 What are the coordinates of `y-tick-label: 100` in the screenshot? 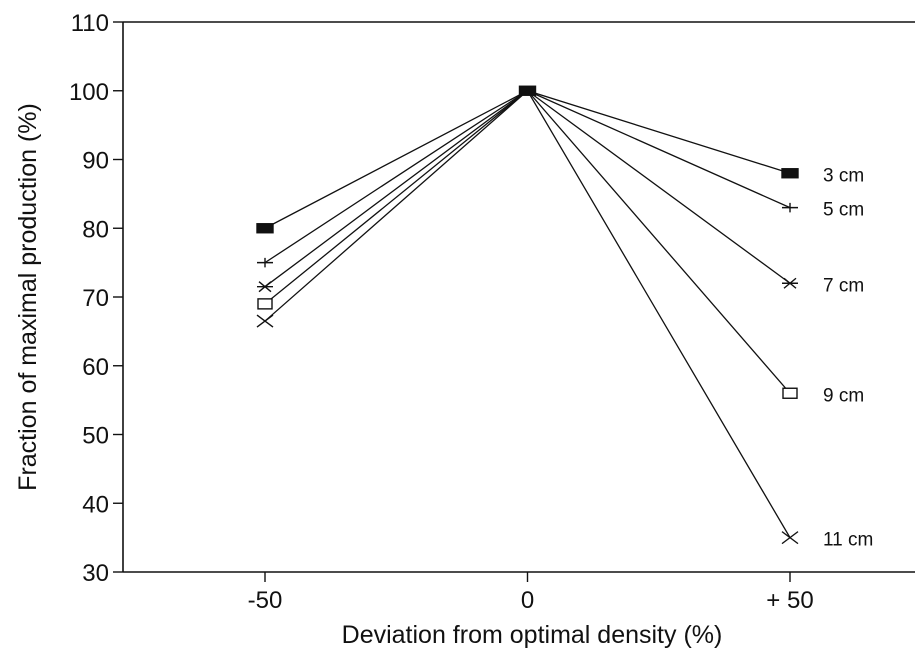 It's located at (89, 92).